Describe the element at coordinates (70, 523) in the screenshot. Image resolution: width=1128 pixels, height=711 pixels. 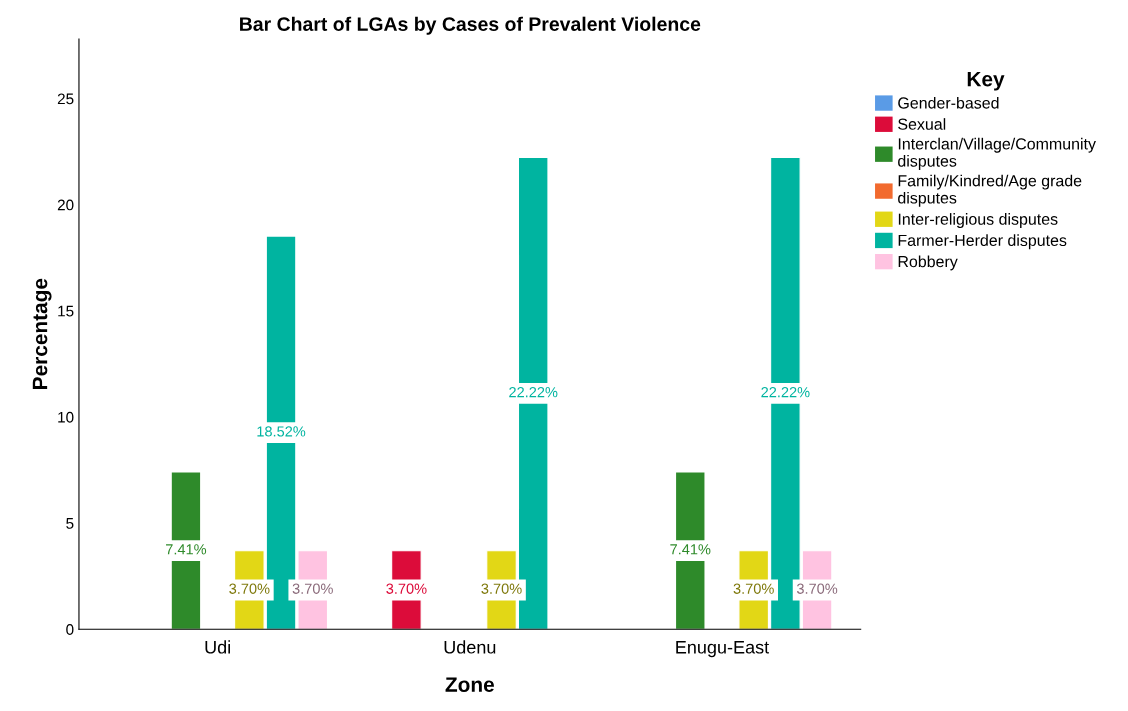
I see `y-tick-label: 5` at that location.